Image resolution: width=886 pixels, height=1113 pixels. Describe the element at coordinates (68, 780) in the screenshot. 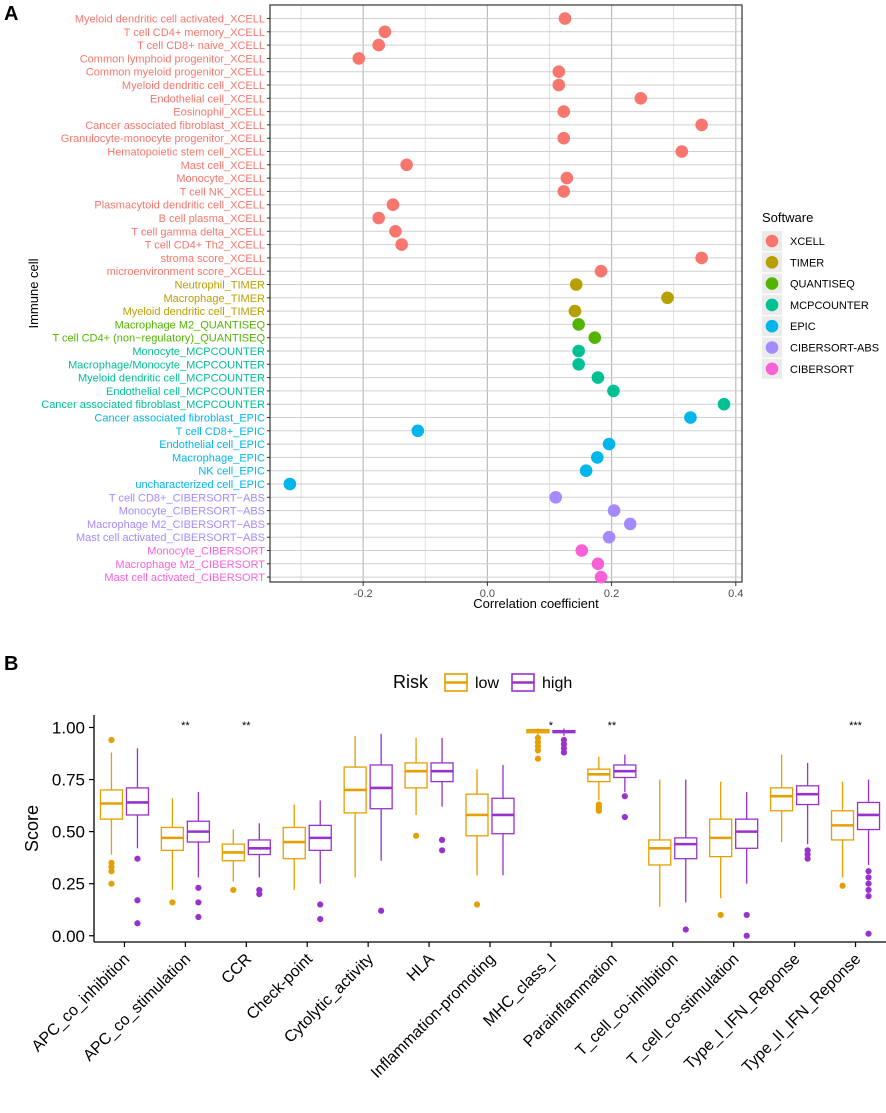

I see `y-tick-label: 0.75` at that location.